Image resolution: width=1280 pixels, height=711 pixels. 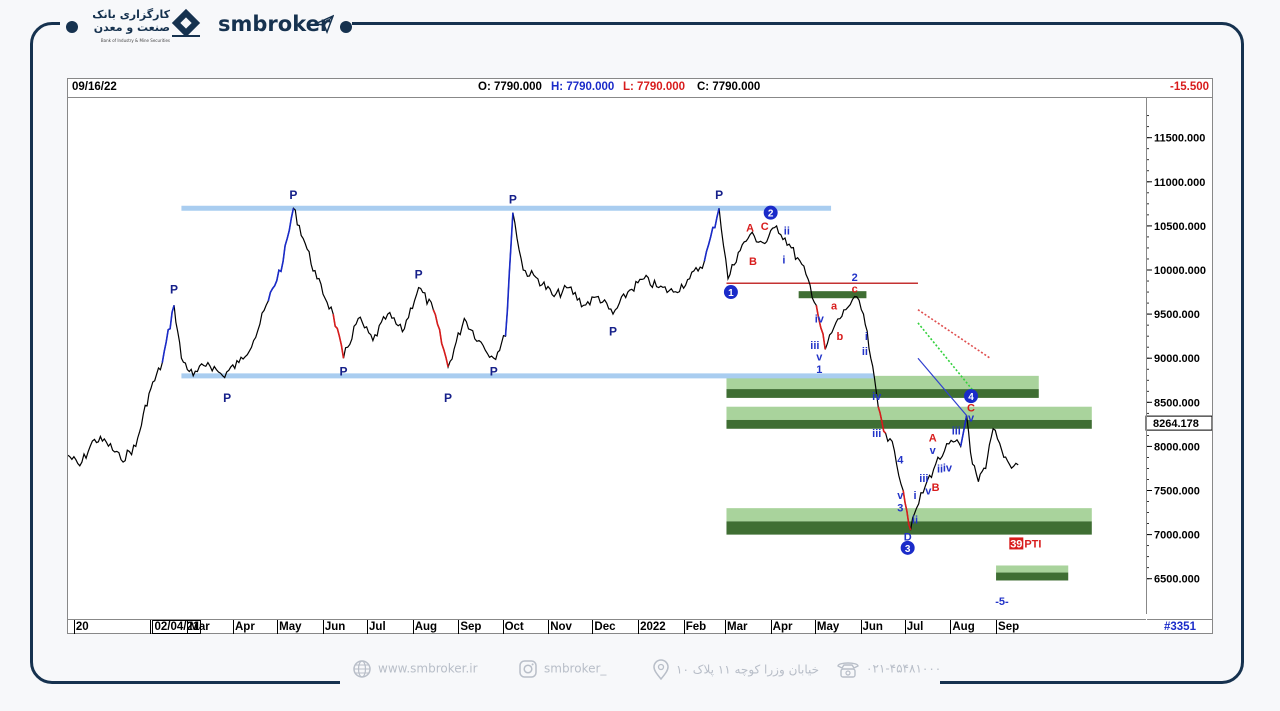 I want to click on wave-label-25: v, so click(x=819, y=357).